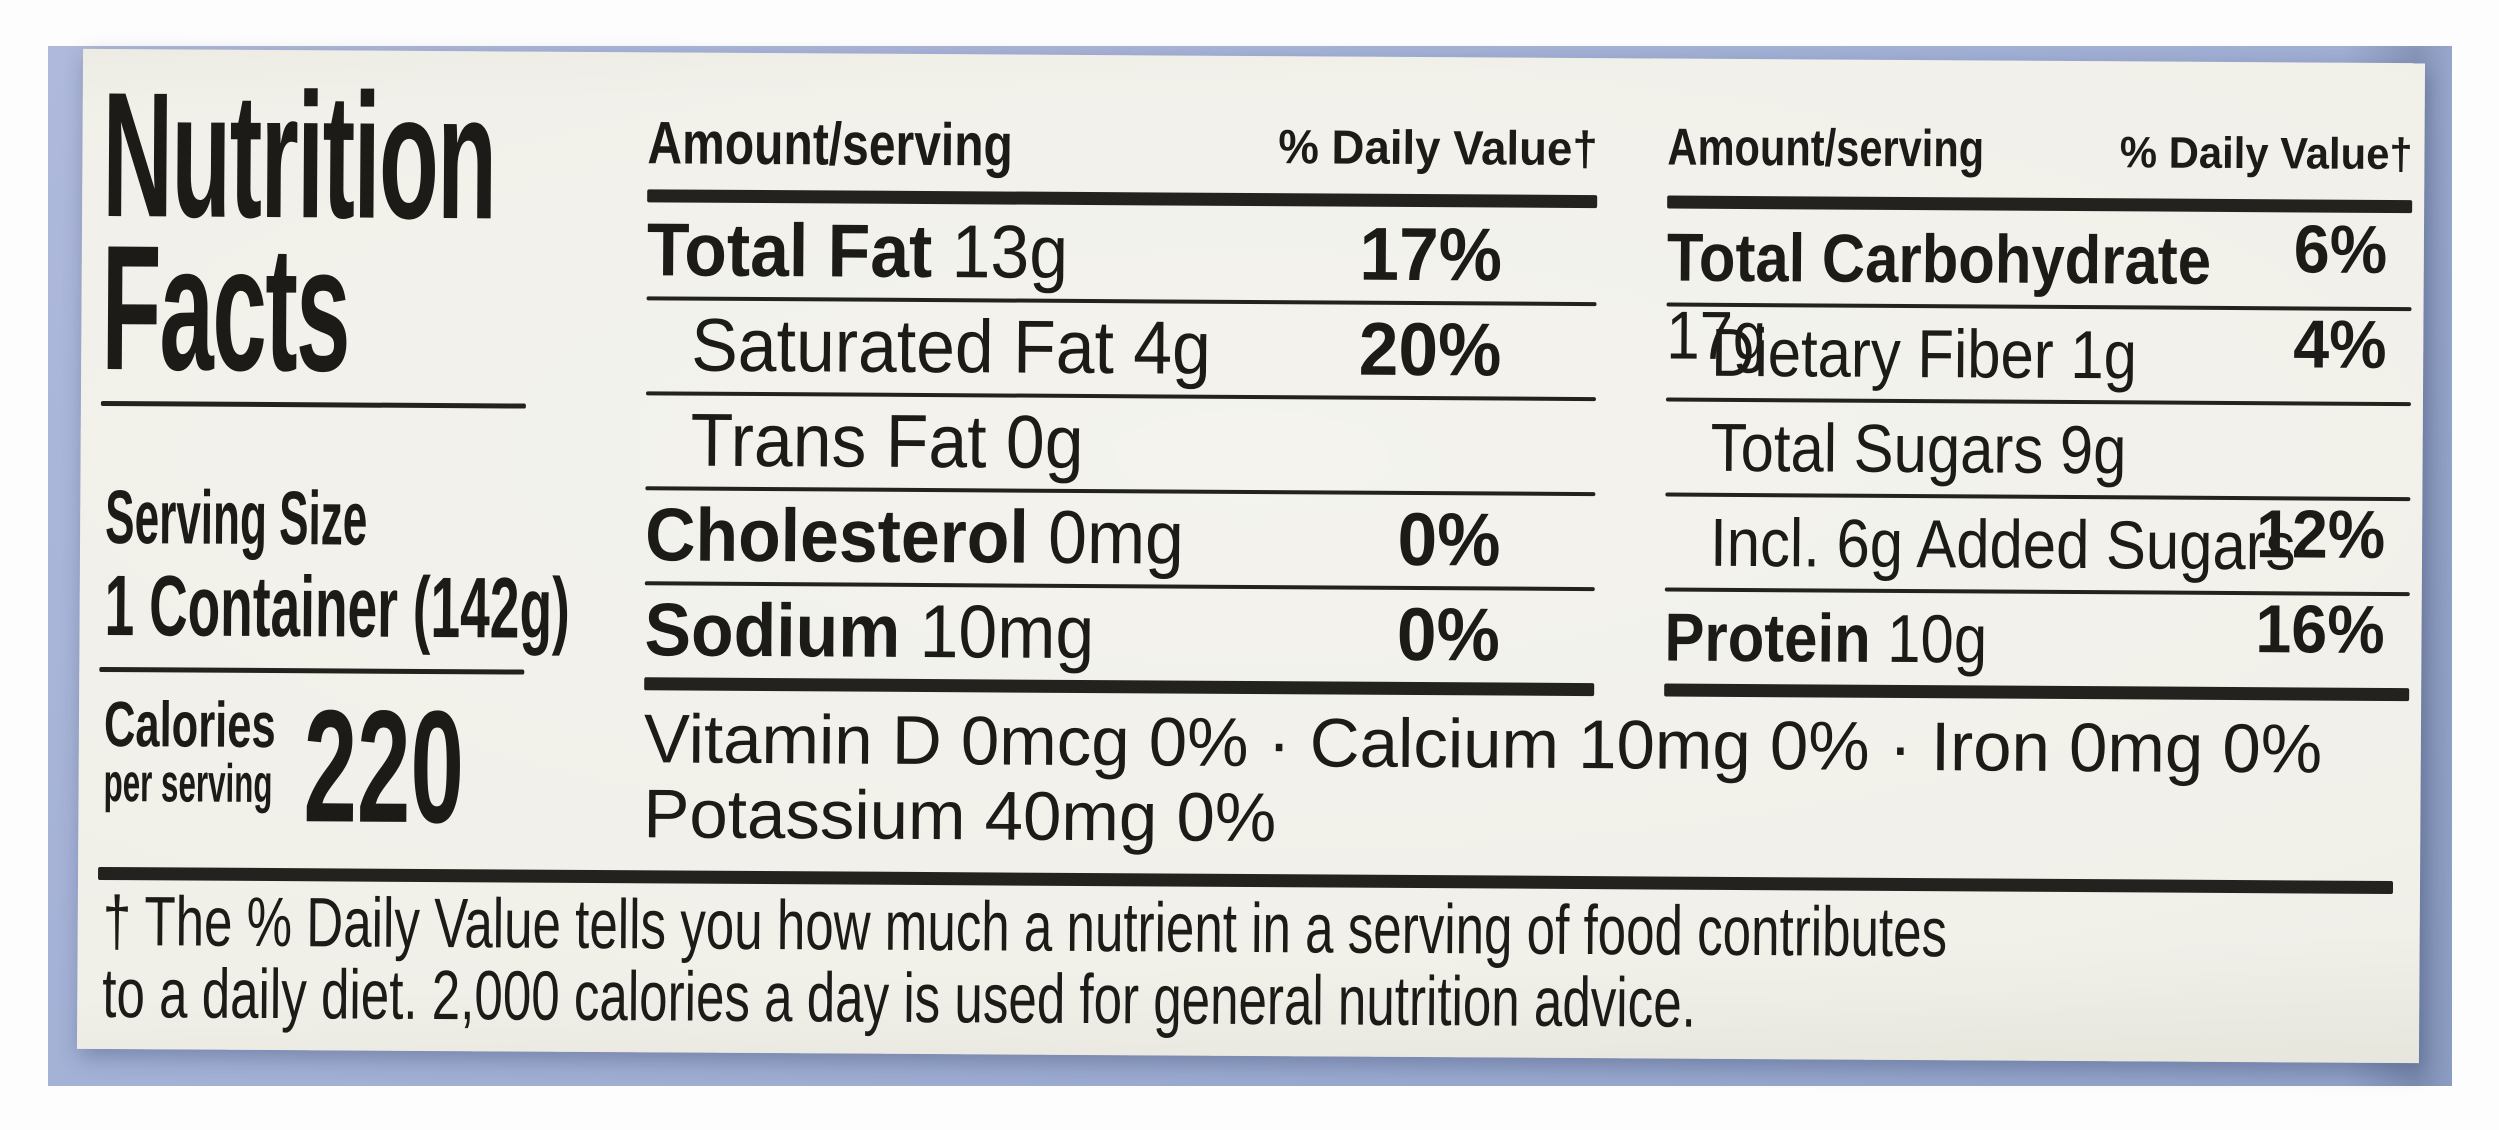 This screenshot has height=1130, width=2499. I want to click on daily-value-cholesterol: 0%, so click(1448, 539).